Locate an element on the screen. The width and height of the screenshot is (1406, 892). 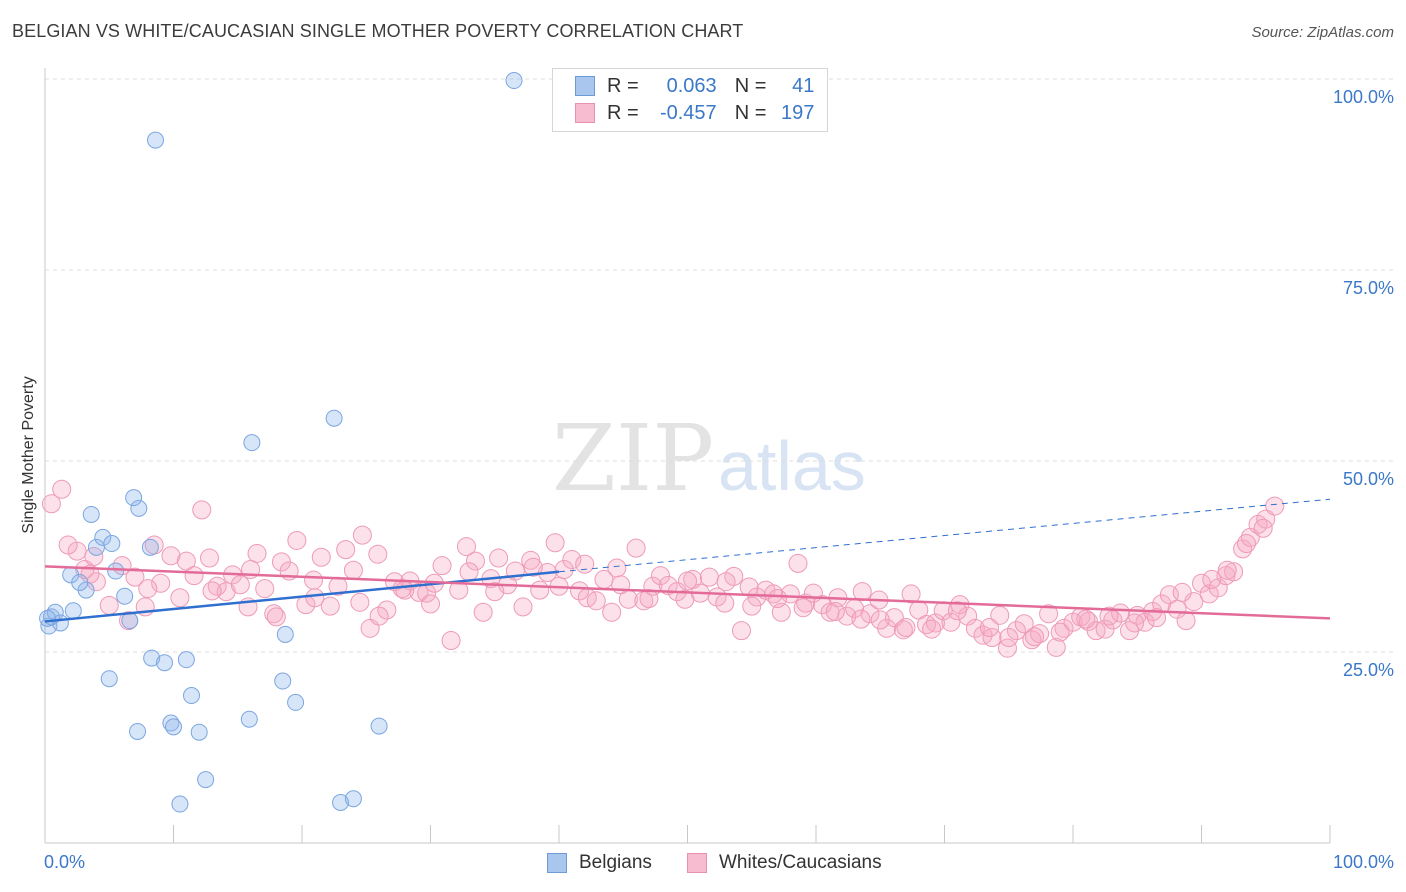
x-tick-min: 0.0% is located at coordinates (65, 862).